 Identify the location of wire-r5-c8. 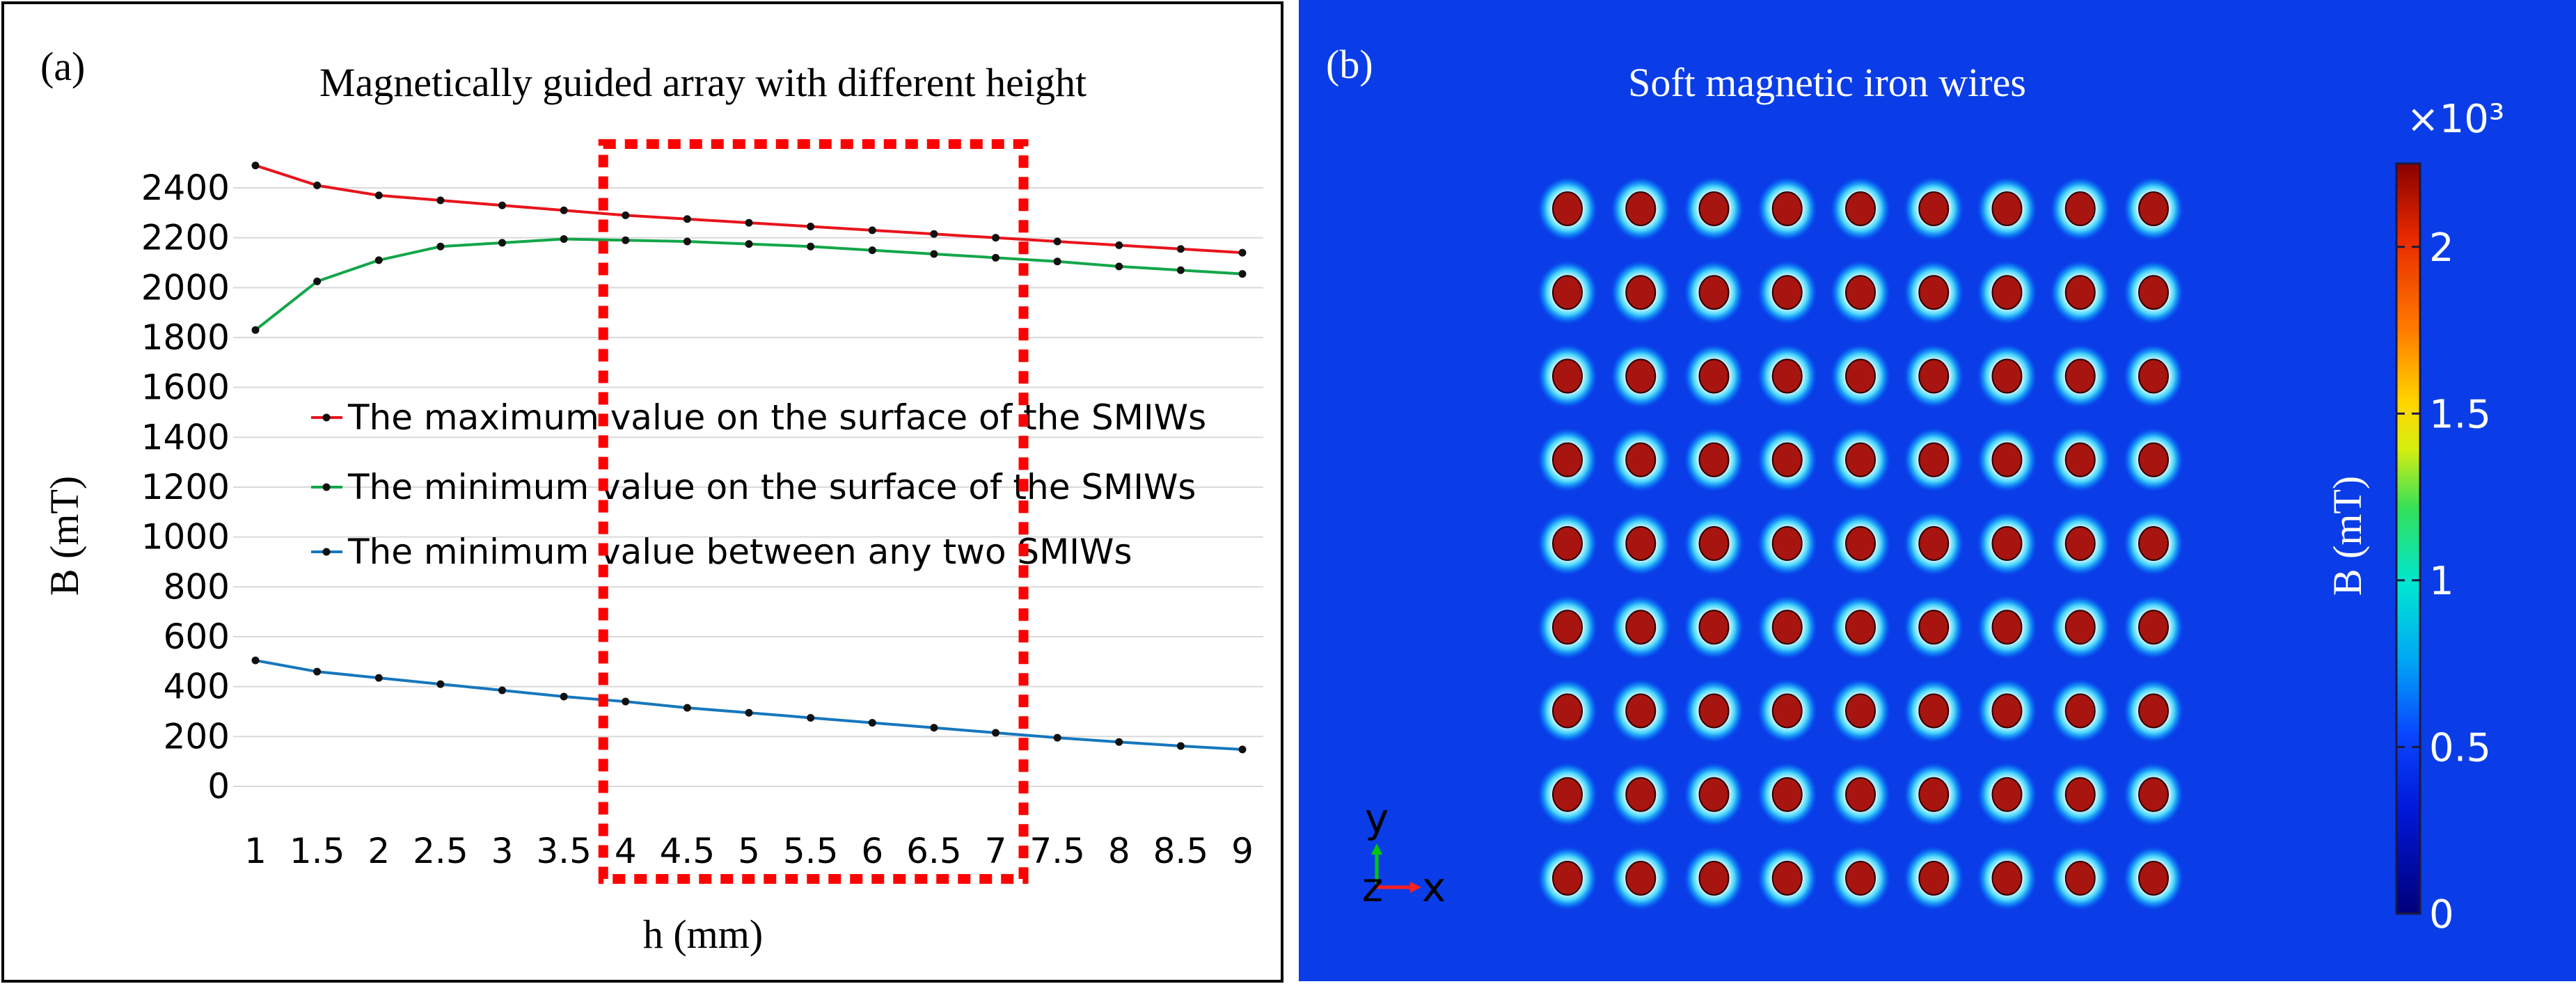
(2080, 543).